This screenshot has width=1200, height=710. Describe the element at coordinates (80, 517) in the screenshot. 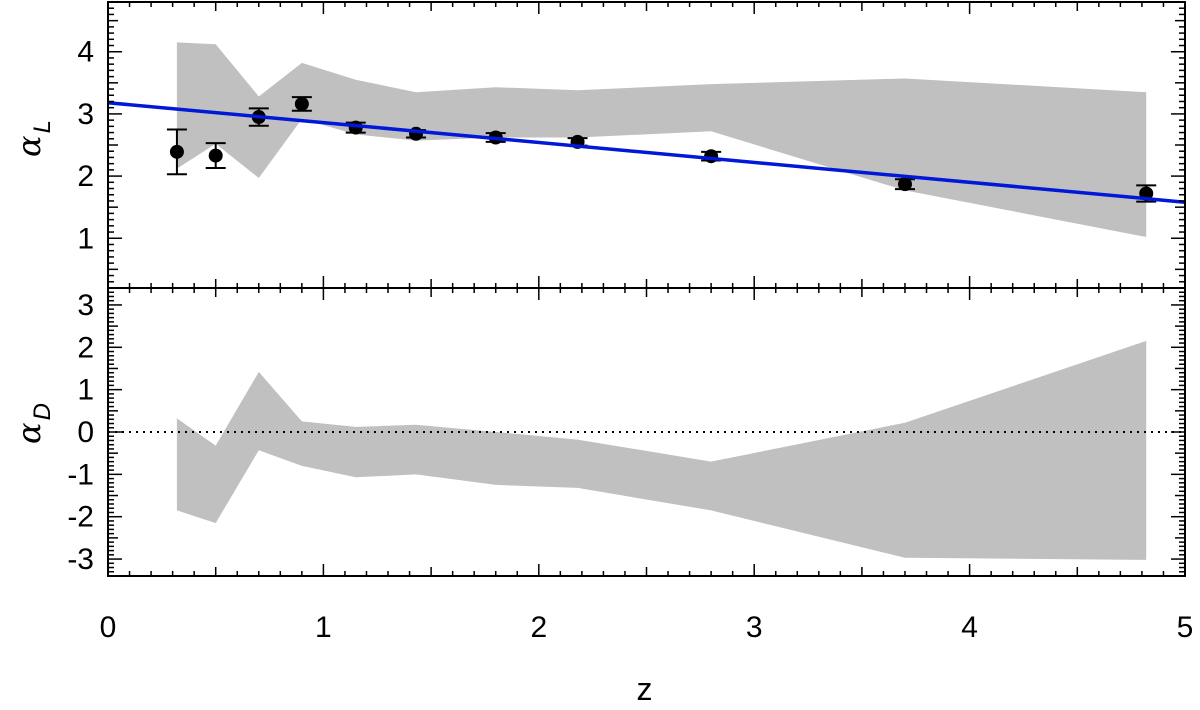

I see `y-tick-label: -2` at that location.